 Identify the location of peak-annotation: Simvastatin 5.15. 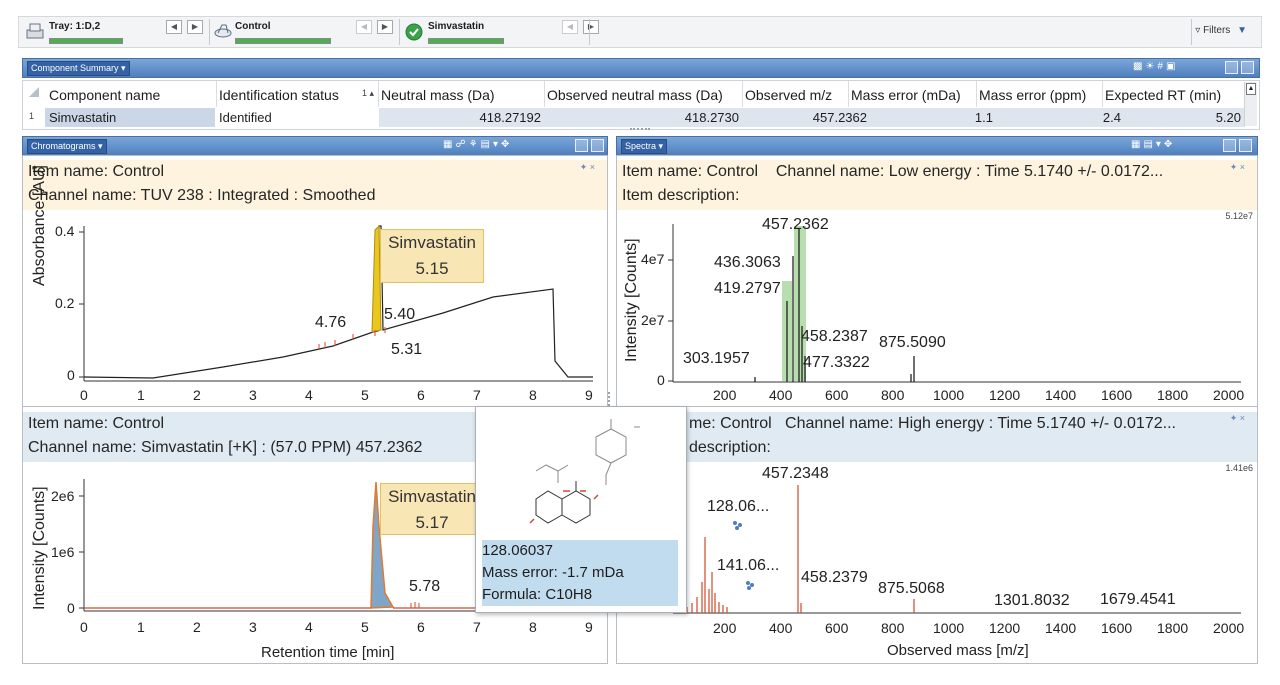
(432, 256).